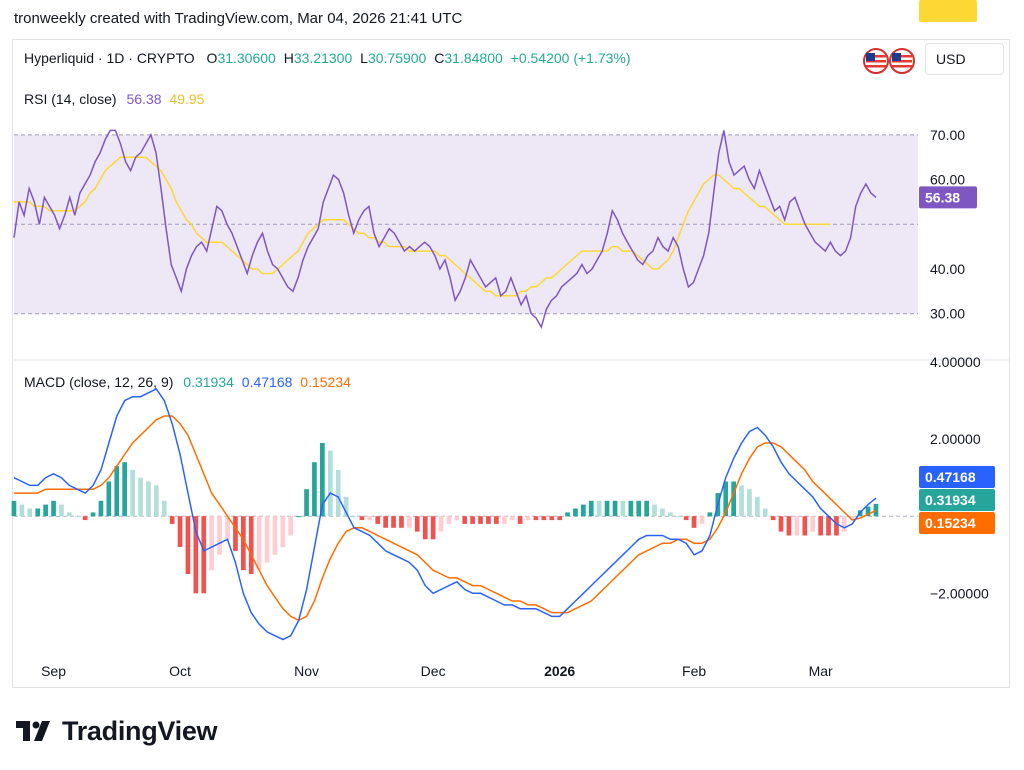 Image resolution: width=1024 pixels, height=770 pixels. Describe the element at coordinates (570, 58) in the screenshot. I see `change-value: +0.54200 (+1.73%)` at that location.